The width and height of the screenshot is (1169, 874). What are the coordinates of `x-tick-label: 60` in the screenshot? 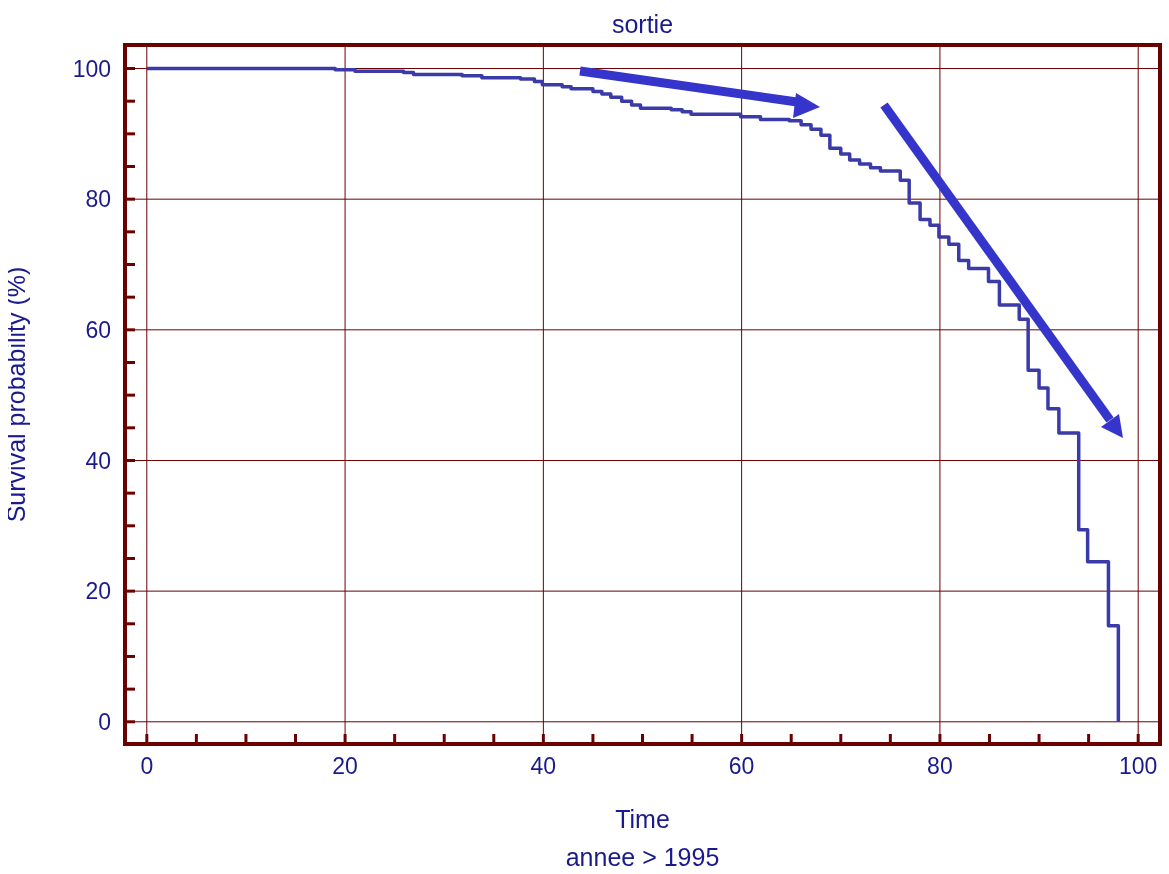 It's located at (741, 766).